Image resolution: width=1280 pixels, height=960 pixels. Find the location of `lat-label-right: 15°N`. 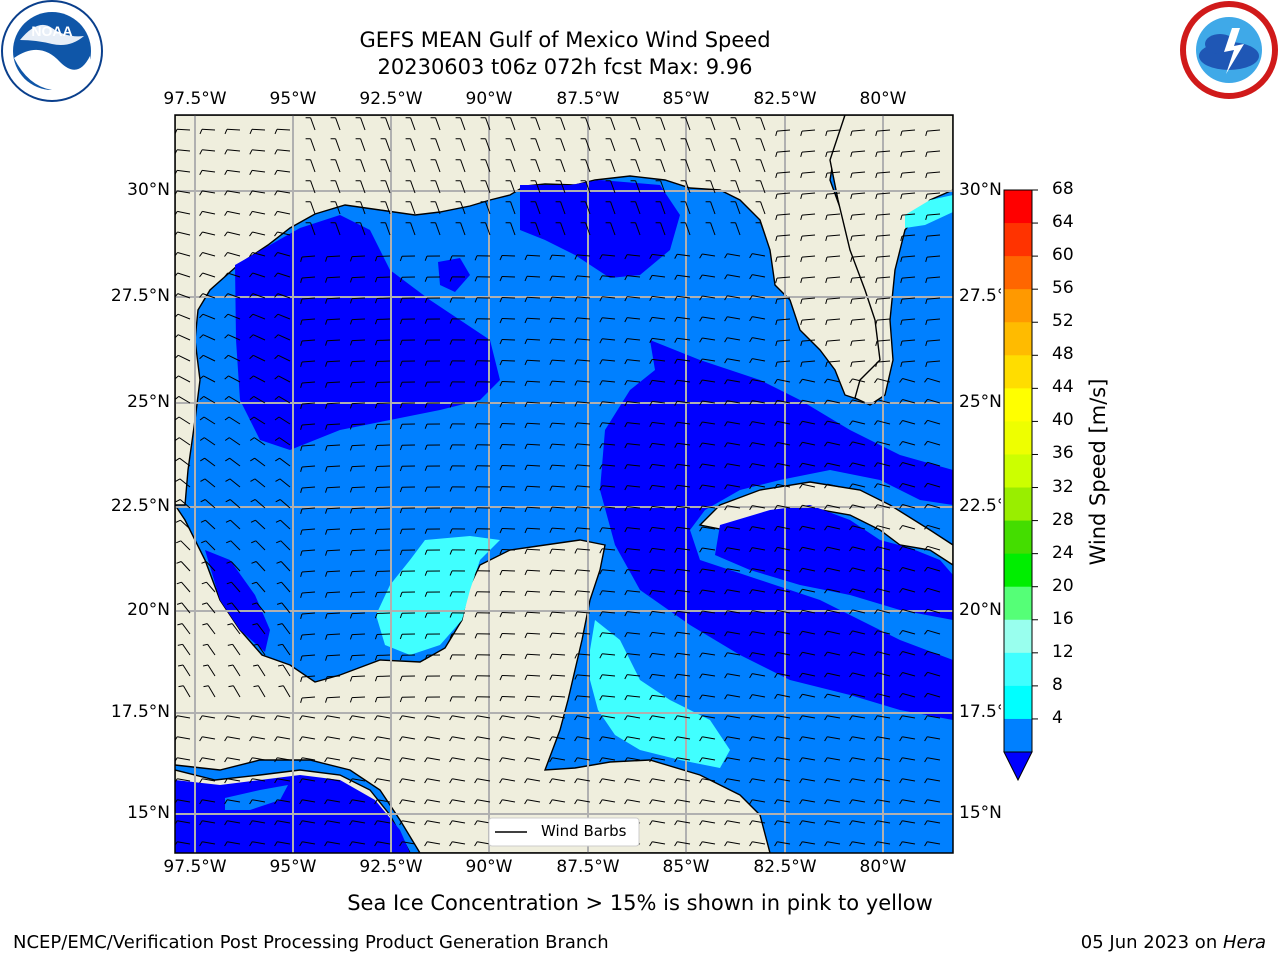

lat-label-right: 15°N is located at coordinates (980, 813).